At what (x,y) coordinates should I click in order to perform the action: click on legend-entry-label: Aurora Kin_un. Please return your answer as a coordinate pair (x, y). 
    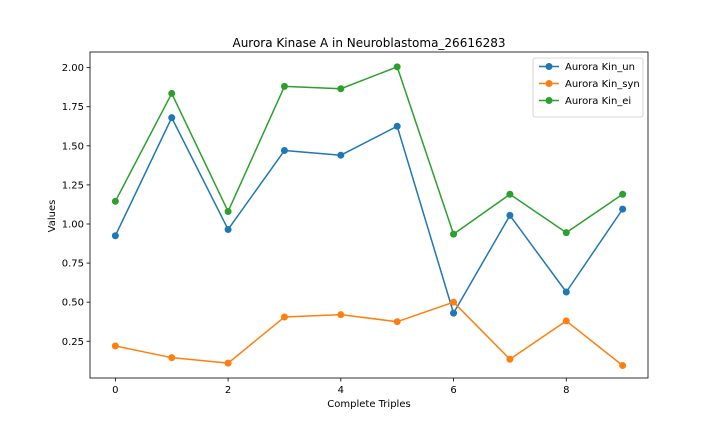
    Looking at the image, I should click on (600, 67).